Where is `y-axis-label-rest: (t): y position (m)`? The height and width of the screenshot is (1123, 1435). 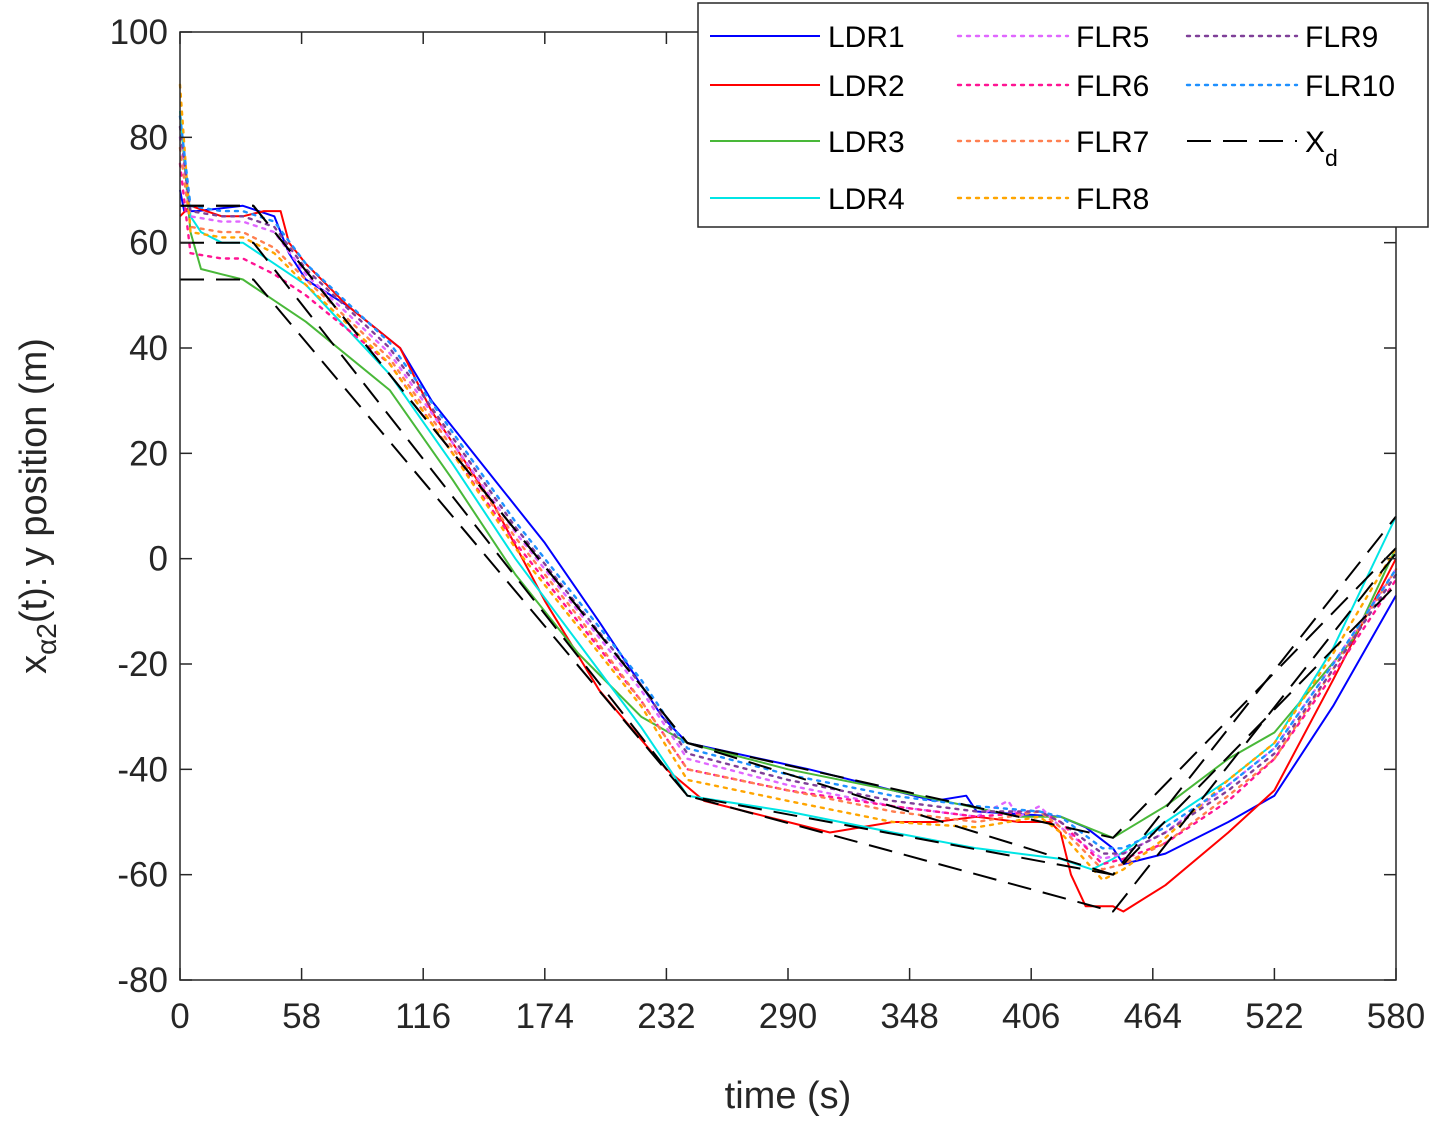 y-axis-label-rest: (t): y position (m) is located at coordinates (34, 480).